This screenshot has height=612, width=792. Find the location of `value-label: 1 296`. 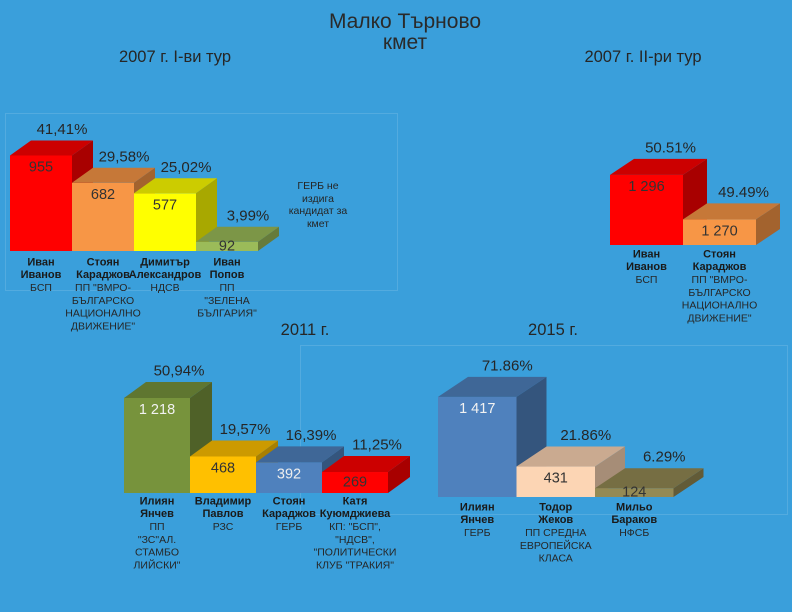

value-label: 1 296 is located at coordinates (646, 187).